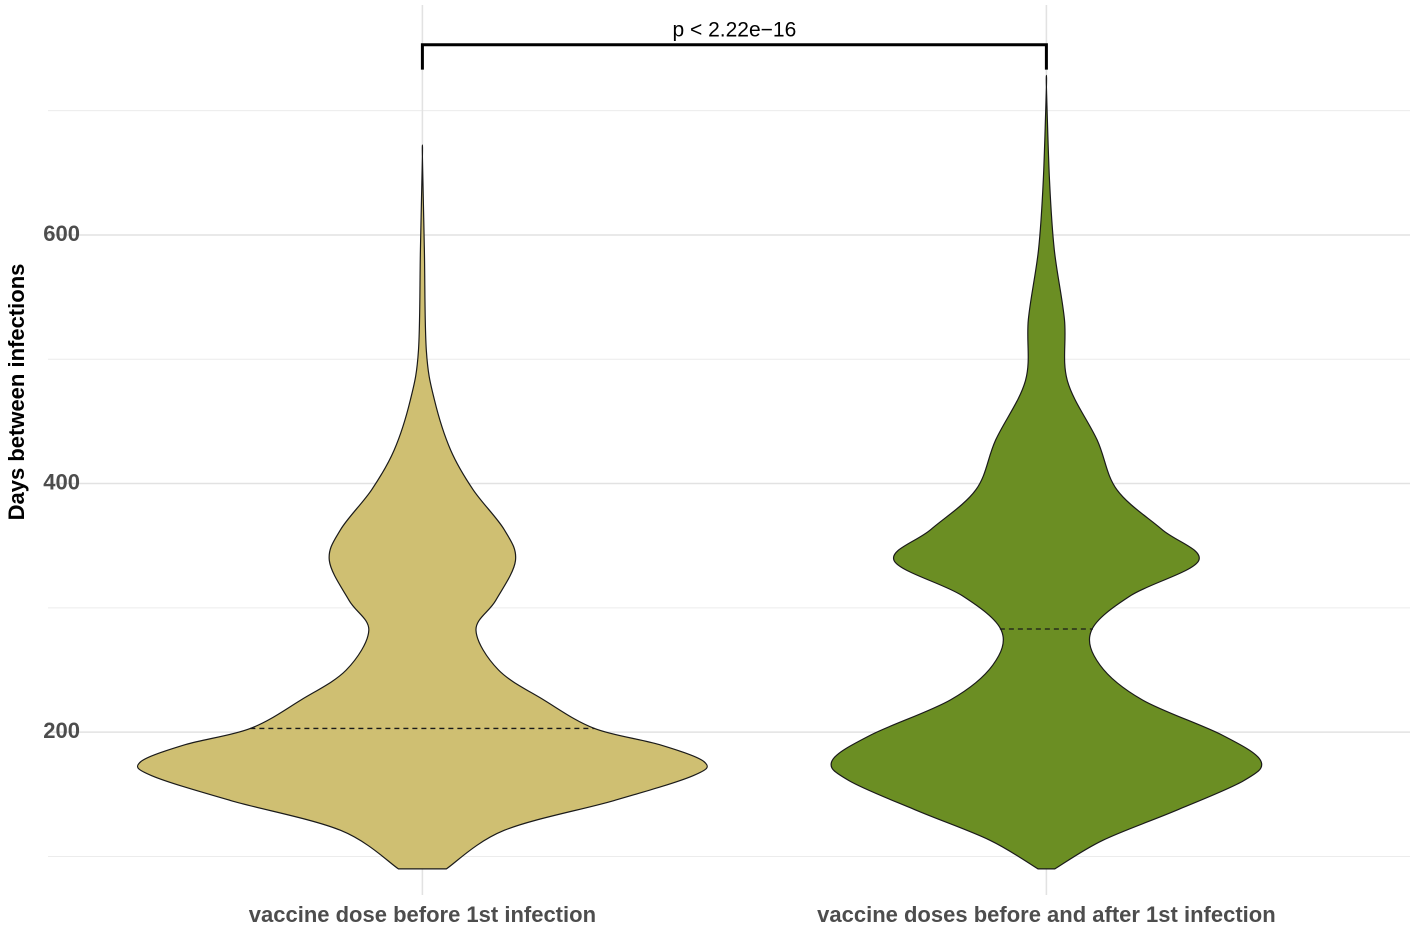 The width and height of the screenshot is (1417, 931). I want to click on x-tick-label: vaccine dose before 1st infection, so click(422, 914).